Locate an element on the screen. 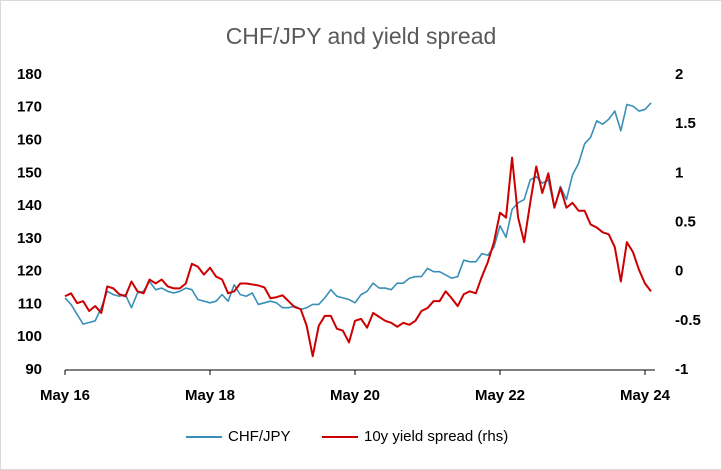 The image size is (722, 470). y-tick-label: 120 is located at coordinates (29, 271).